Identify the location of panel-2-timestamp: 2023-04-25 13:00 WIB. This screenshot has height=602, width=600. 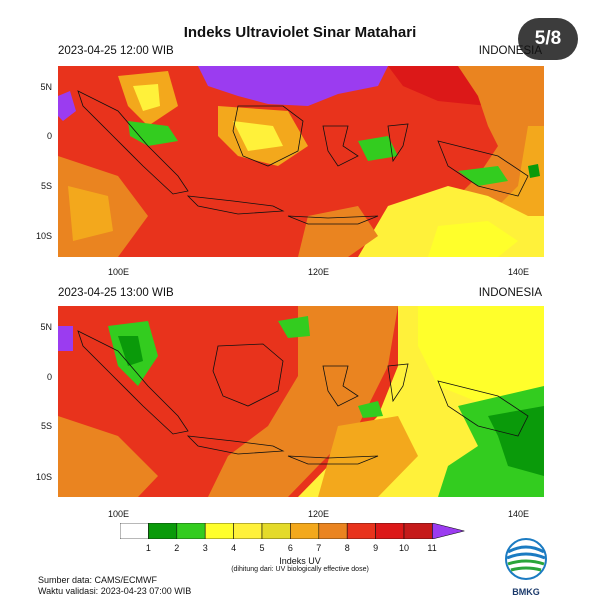
(116, 293).